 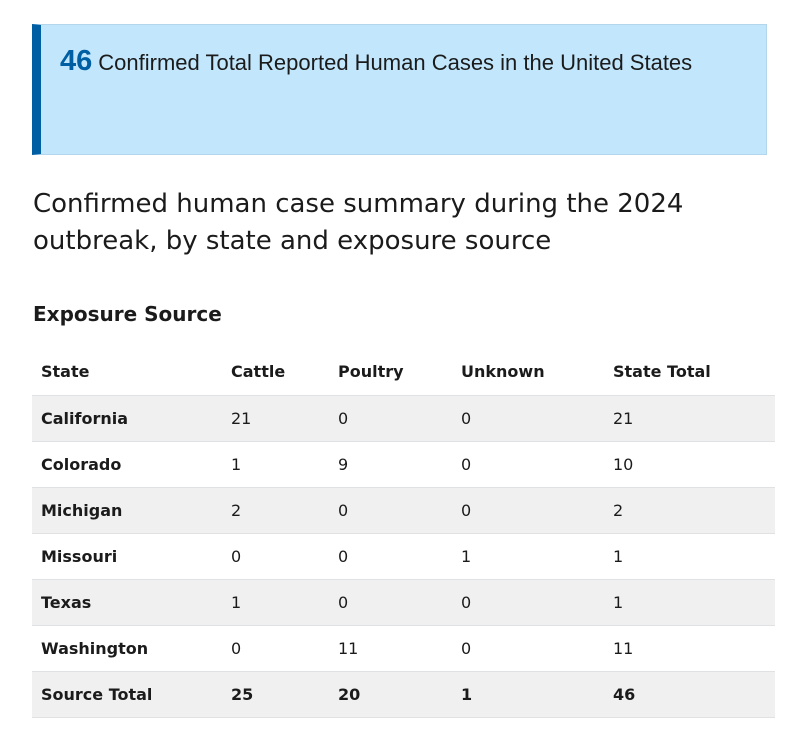 What do you see at coordinates (390, 372) in the screenshot?
I see `column-header-poultry: Poultry` at bounding box center [390, 372].